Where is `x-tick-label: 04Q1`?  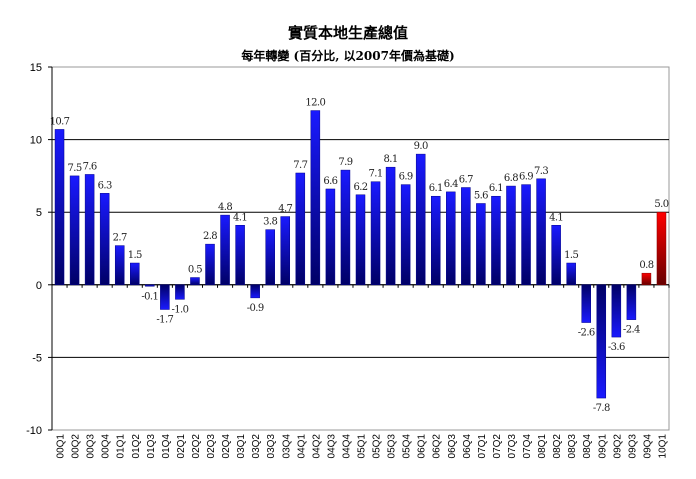
x-tick-label: 04Q1 is located at coordinates (301, 446).